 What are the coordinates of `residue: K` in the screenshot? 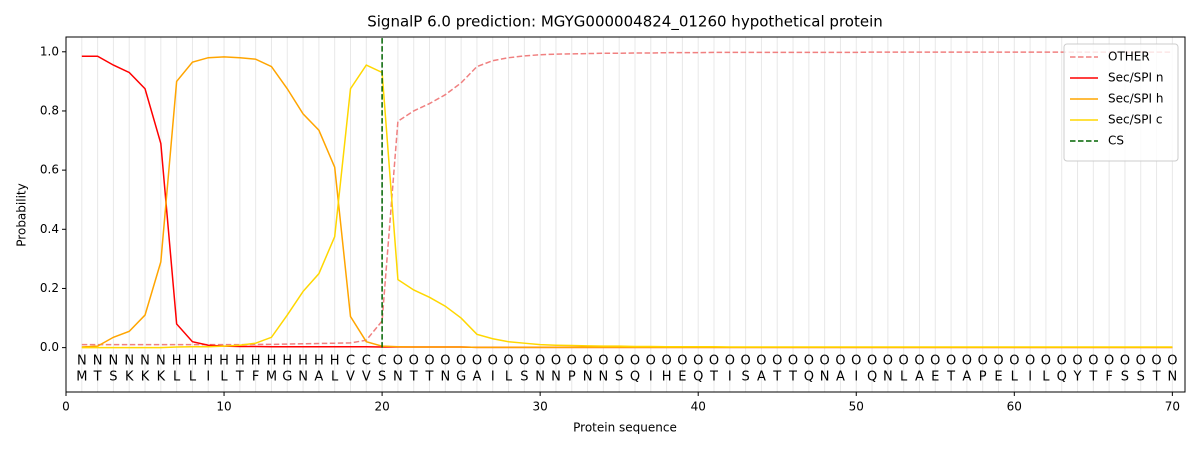 It's located at (145, 377).